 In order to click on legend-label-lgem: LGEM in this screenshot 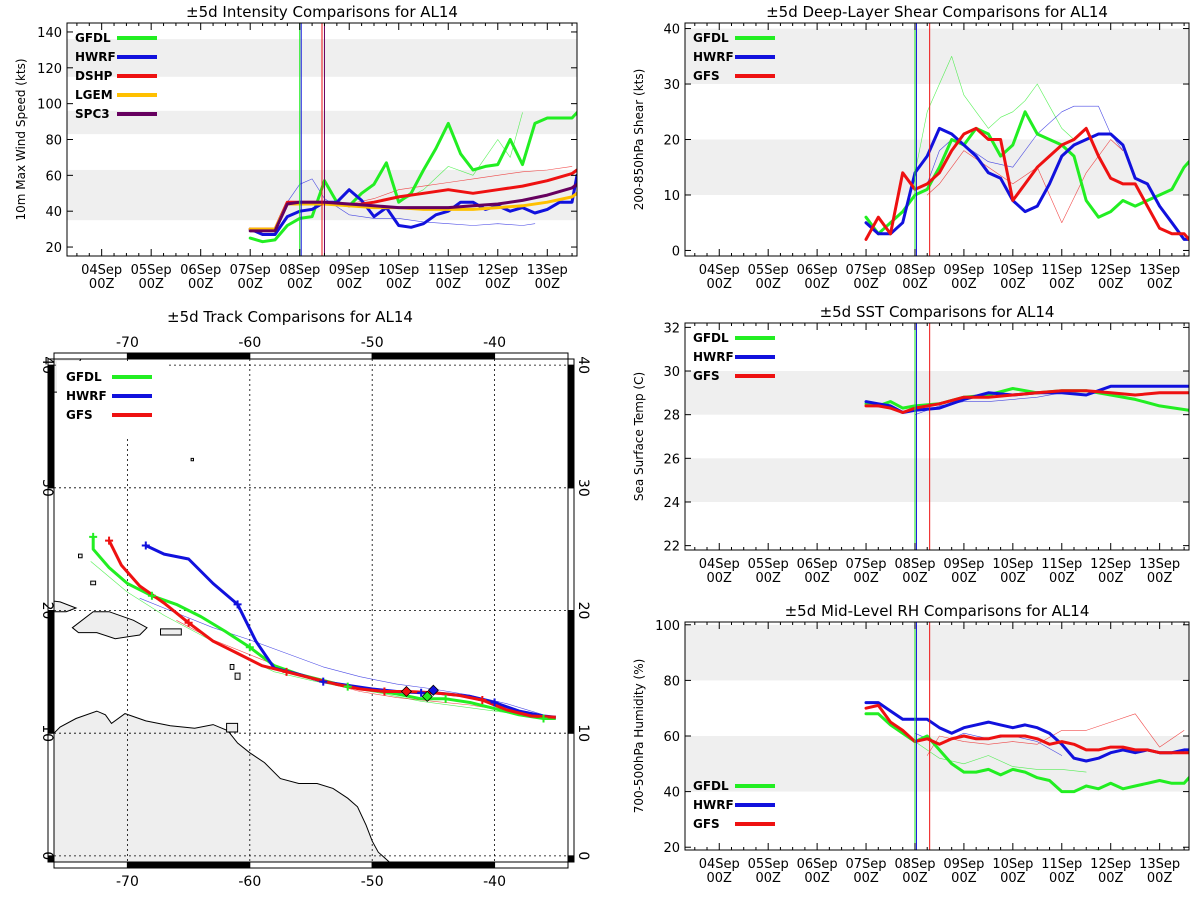, I will do `click(94, 95)`.